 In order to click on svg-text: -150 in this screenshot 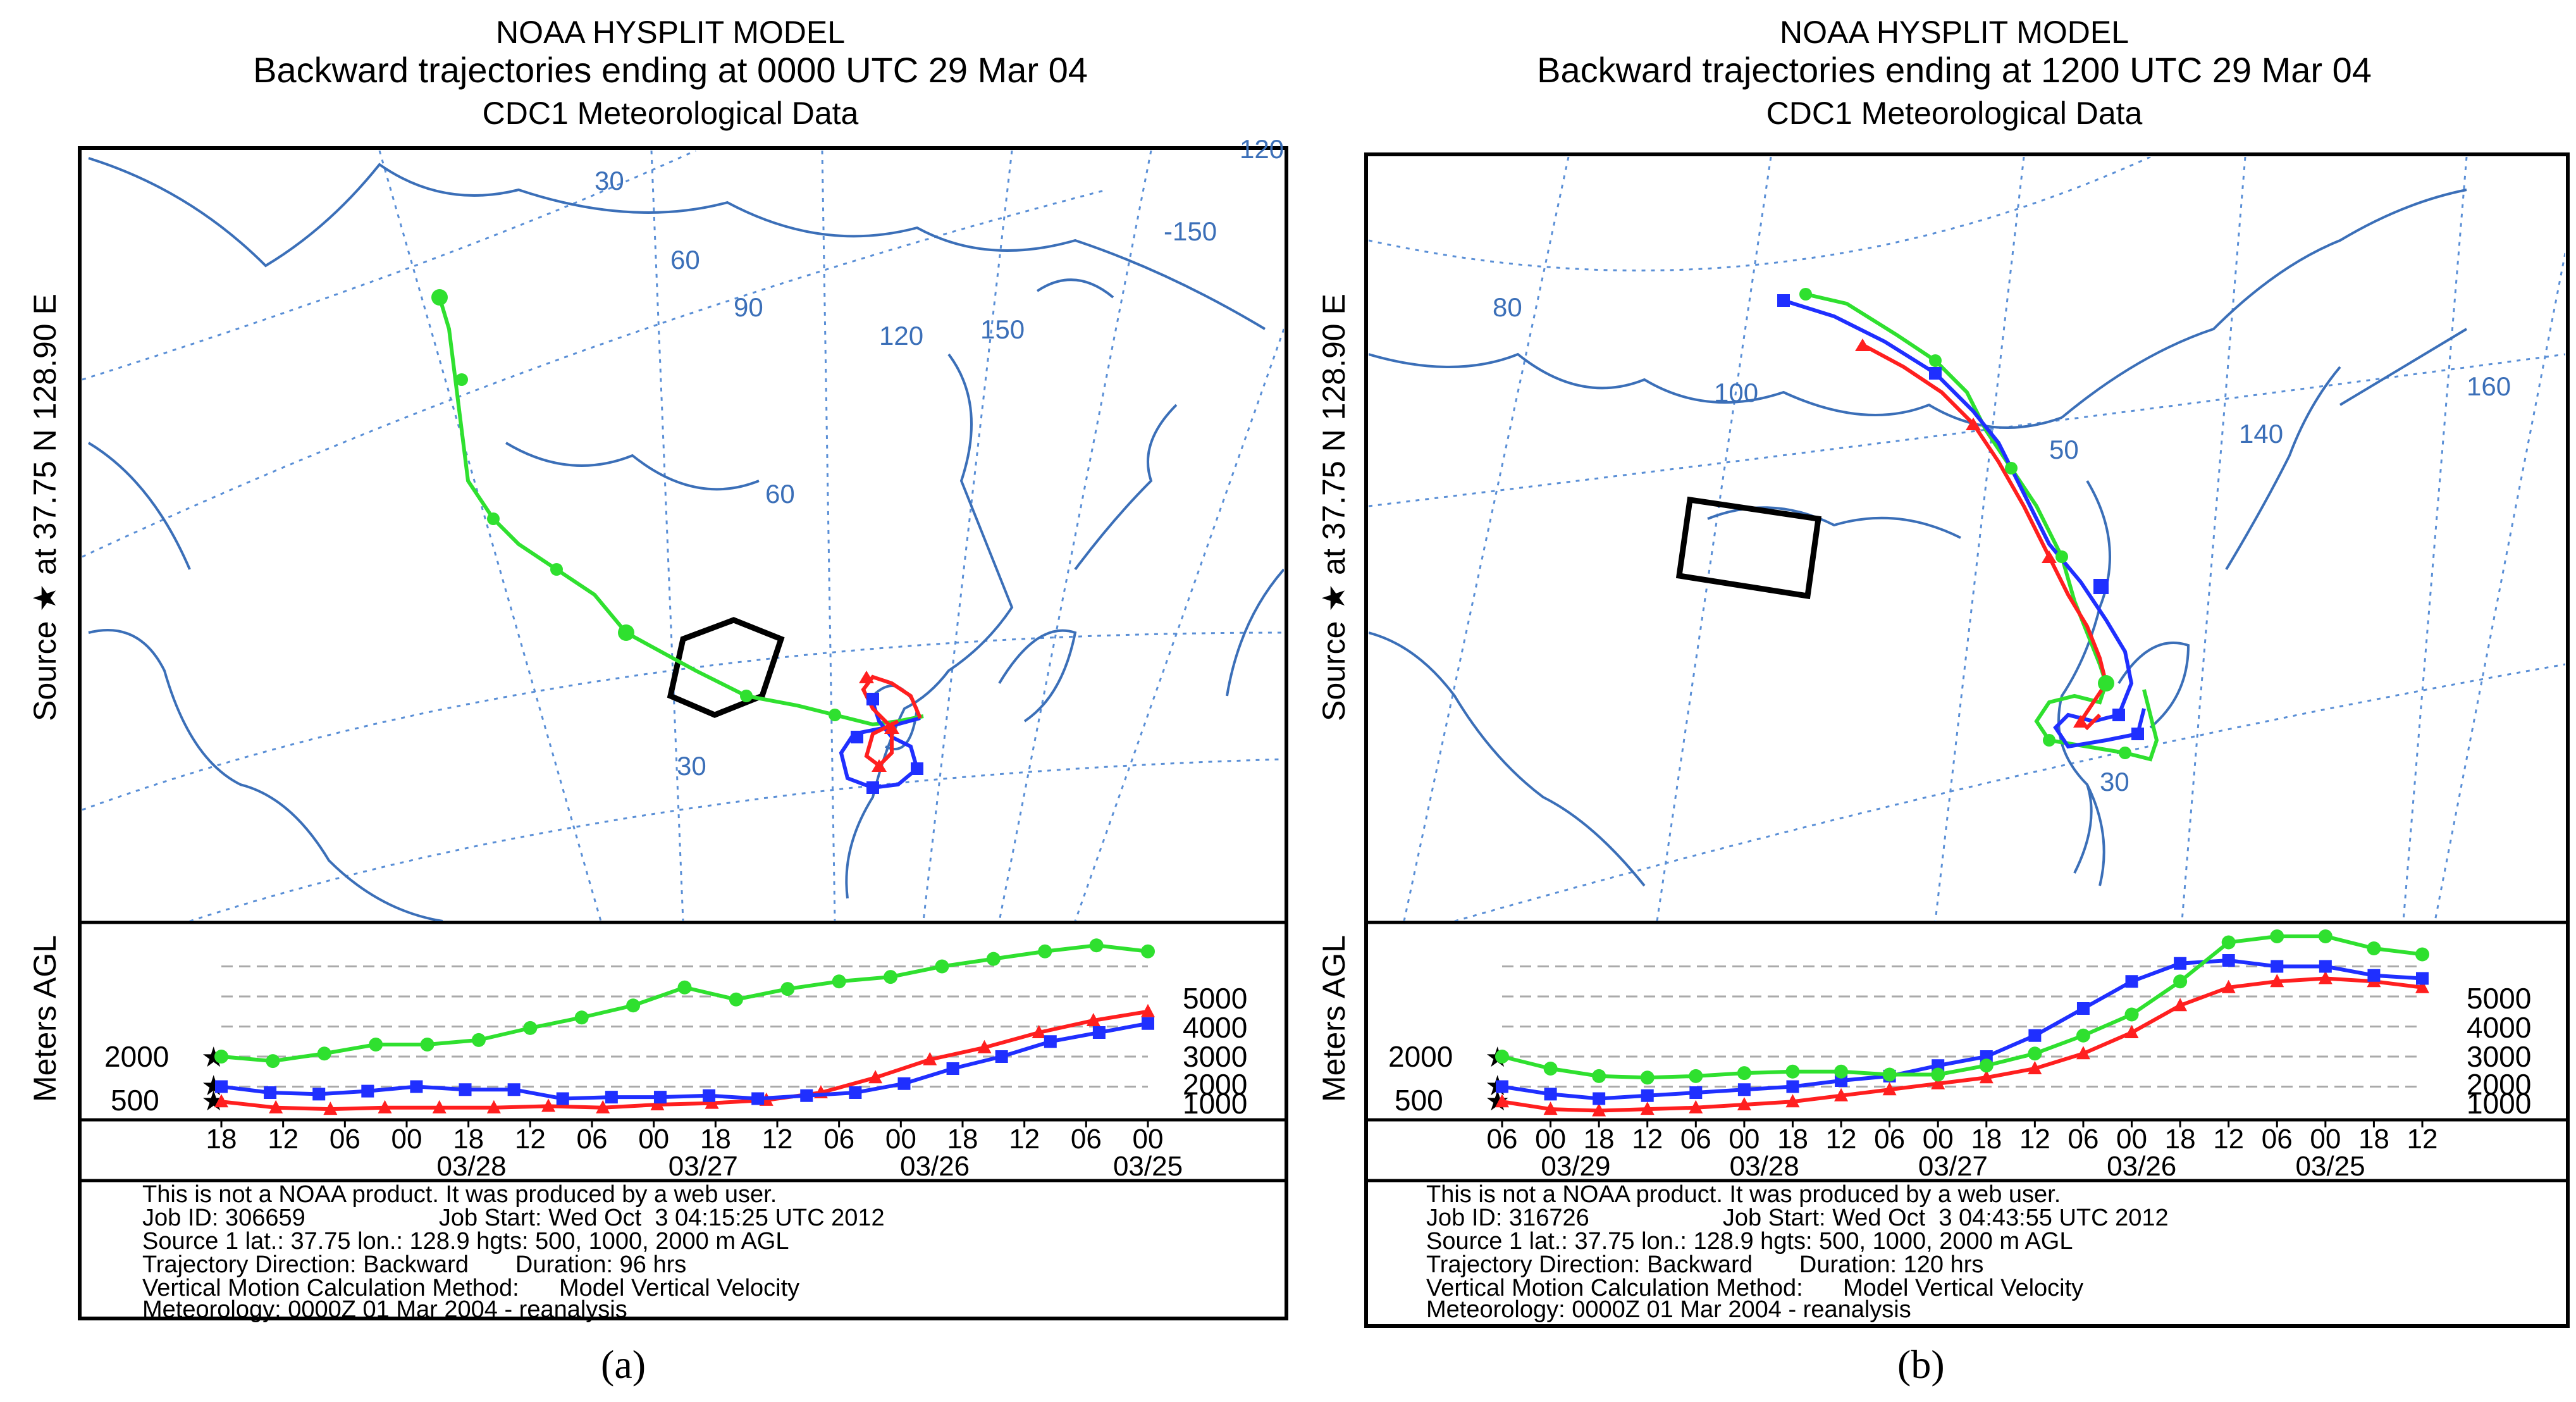, I will do `click(1190, 231)`.